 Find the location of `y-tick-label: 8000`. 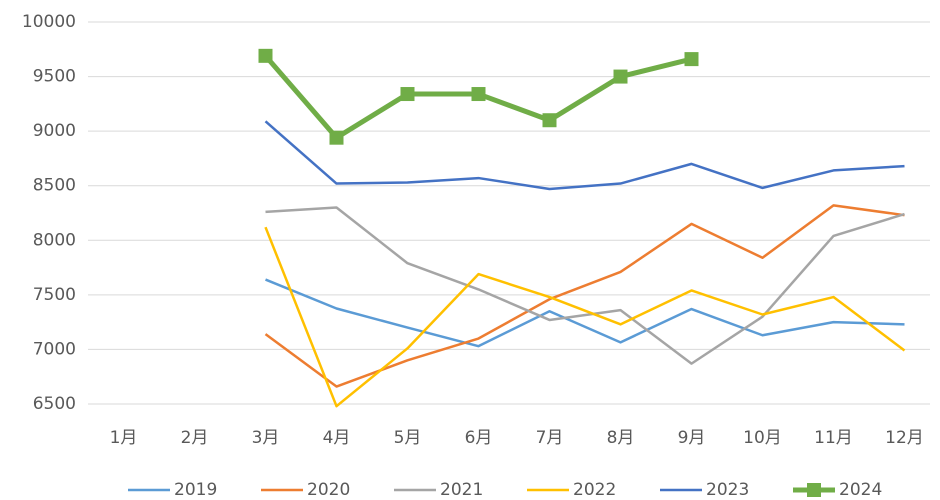

y-tick-label: 8000 is located at coordinates (54, 240).